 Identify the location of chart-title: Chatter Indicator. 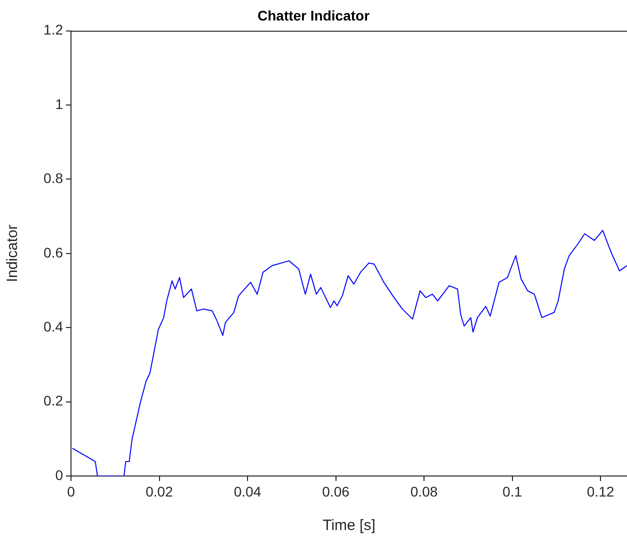
(313, 15).